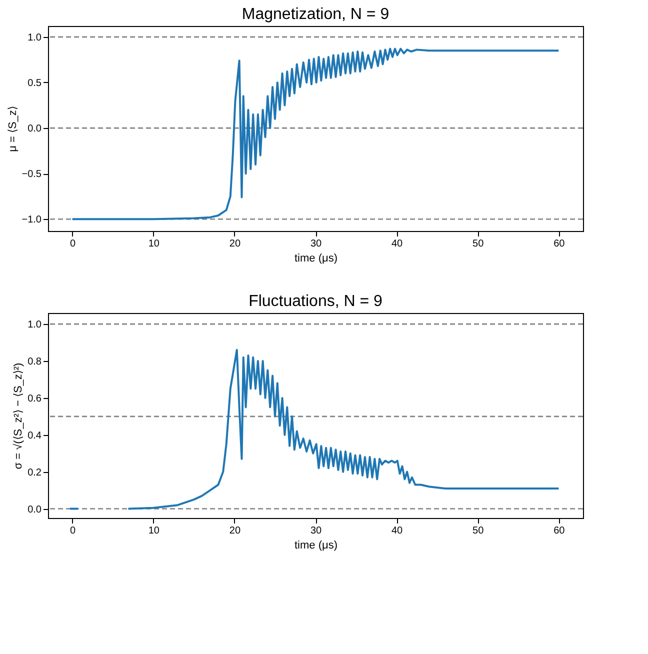 The height and width of the screenshot is (654, 648). Describe the element at coordinates (35, 83) in the screenshot. I see `y-tick-label: 0.5` at that location.